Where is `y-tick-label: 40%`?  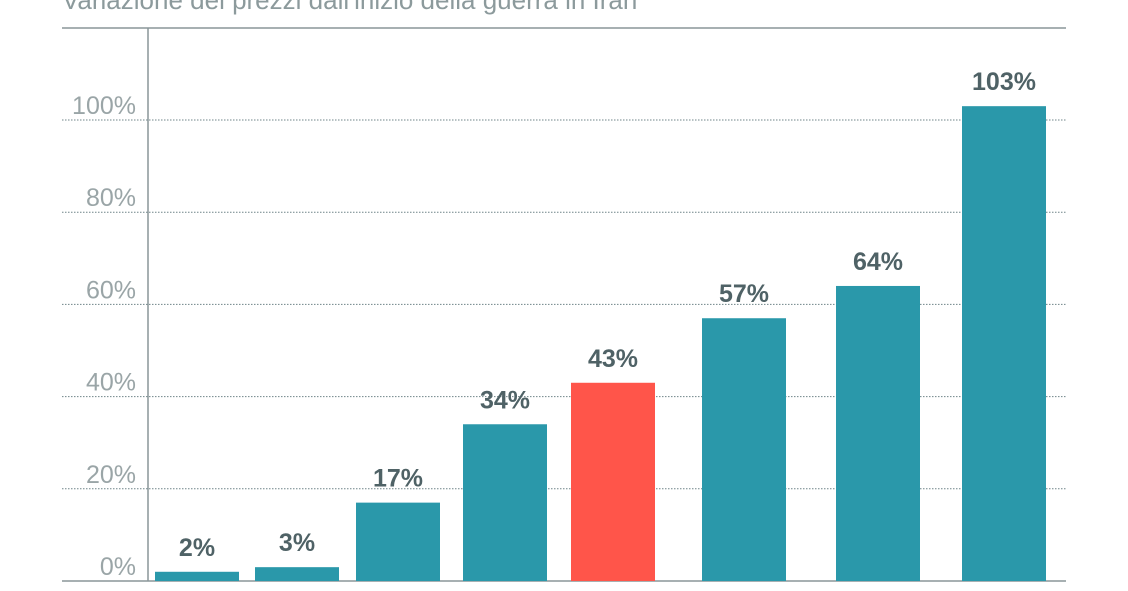 y-tick-label: 40% is located at coordinates (111, 383).